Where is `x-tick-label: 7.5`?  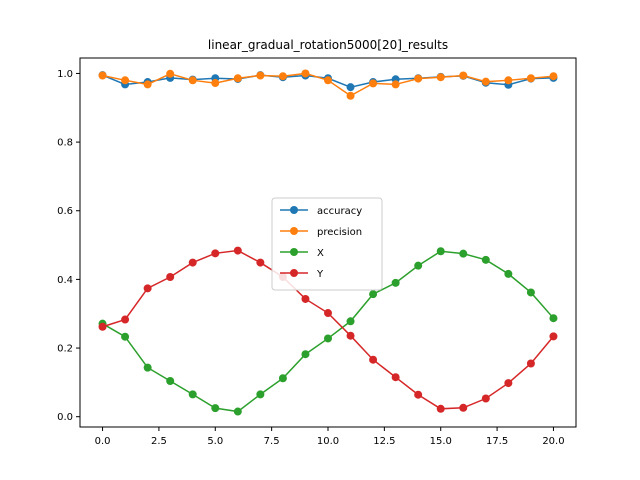 x-tick-label: 7.5 is located at coordinates (272, 441).